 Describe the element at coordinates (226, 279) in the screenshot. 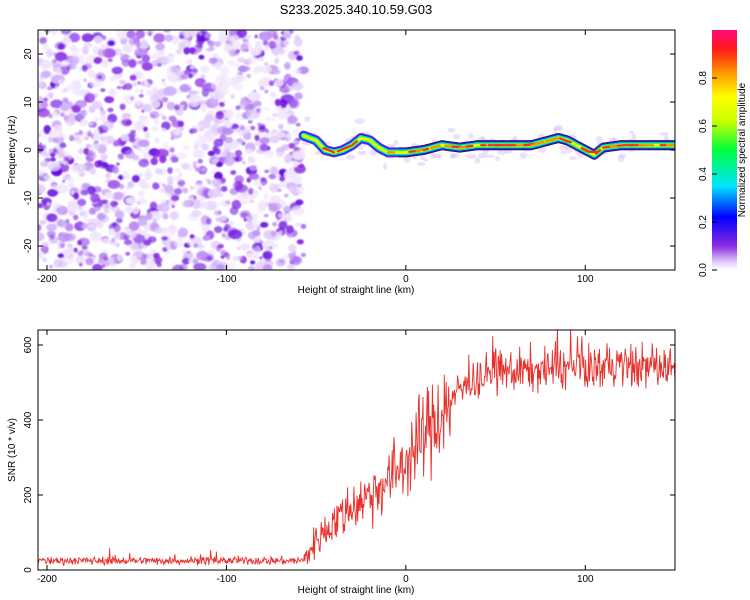

I see `x-tick-label: -100` at that location.